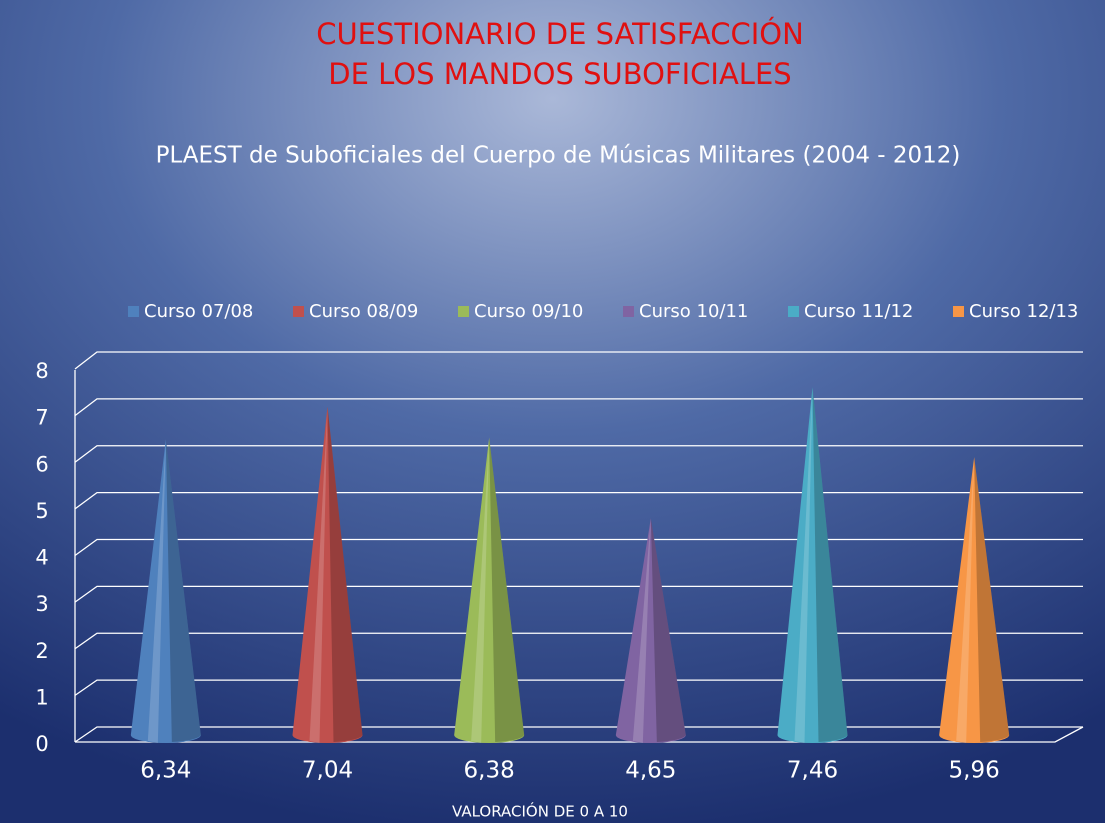 Image resolution: width=1105 pixels, height=823 pixels. Describe the element at coordinates (560, 34) in the screenshot. I see `chart-title: CUESTIONARIO DE SATISFACCIÓN` at that location.